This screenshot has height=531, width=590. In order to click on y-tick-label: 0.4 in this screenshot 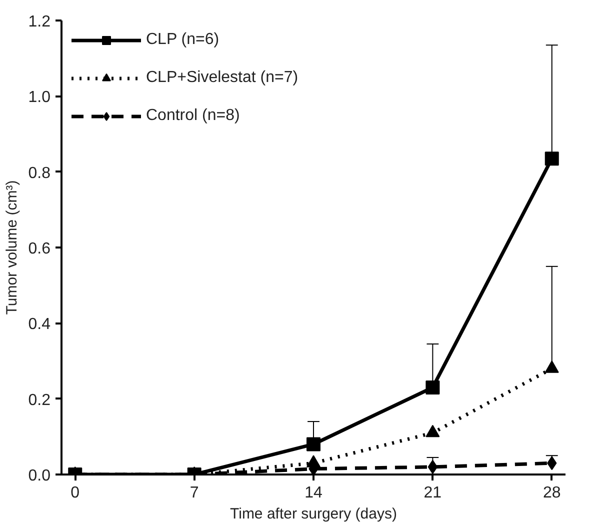, I will do `click(39, 325)`.